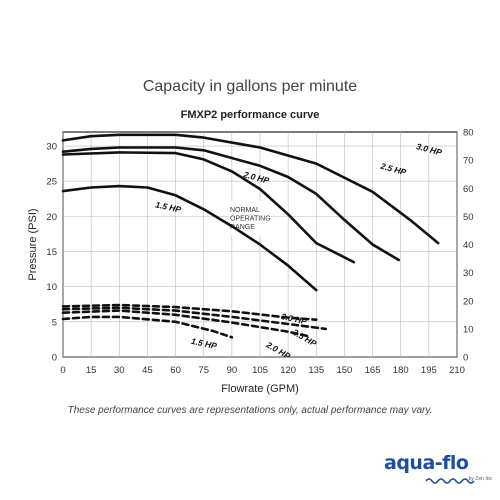  Describe the element at coordinates (232, 370) in the screenshot. I see `x-tick-label: 90` at that location.